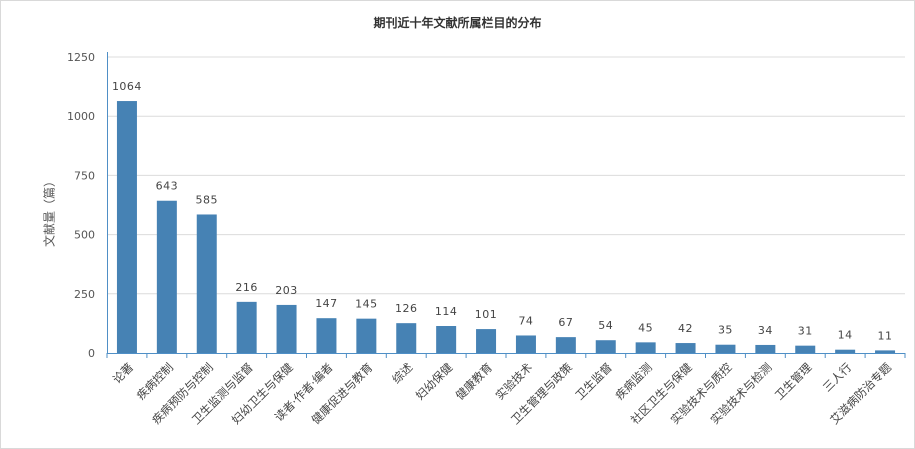  I want to click on chart-title: 期刊近十年文献所属栏目的分布, so click(457, 23).